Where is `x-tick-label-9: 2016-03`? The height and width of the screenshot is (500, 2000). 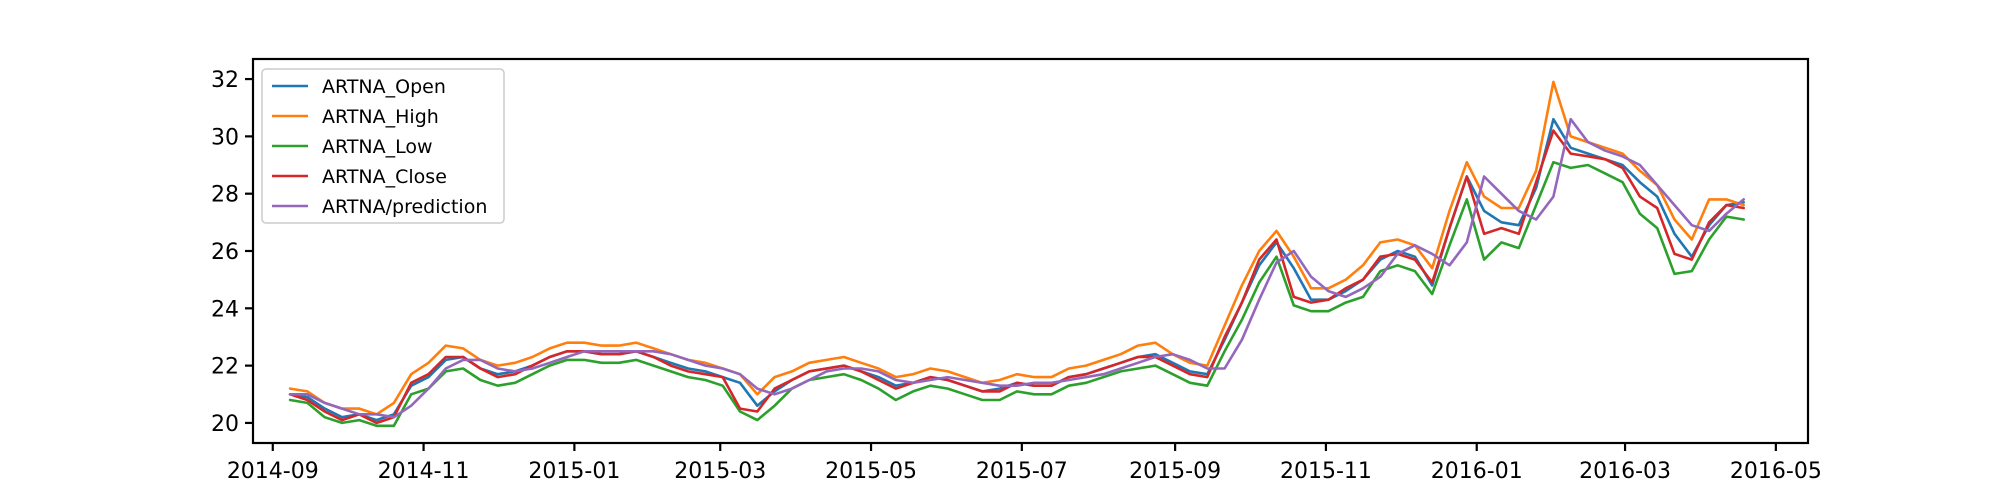 x-tick-label-9: 2016-03 is located at coordinates (1625, 471).